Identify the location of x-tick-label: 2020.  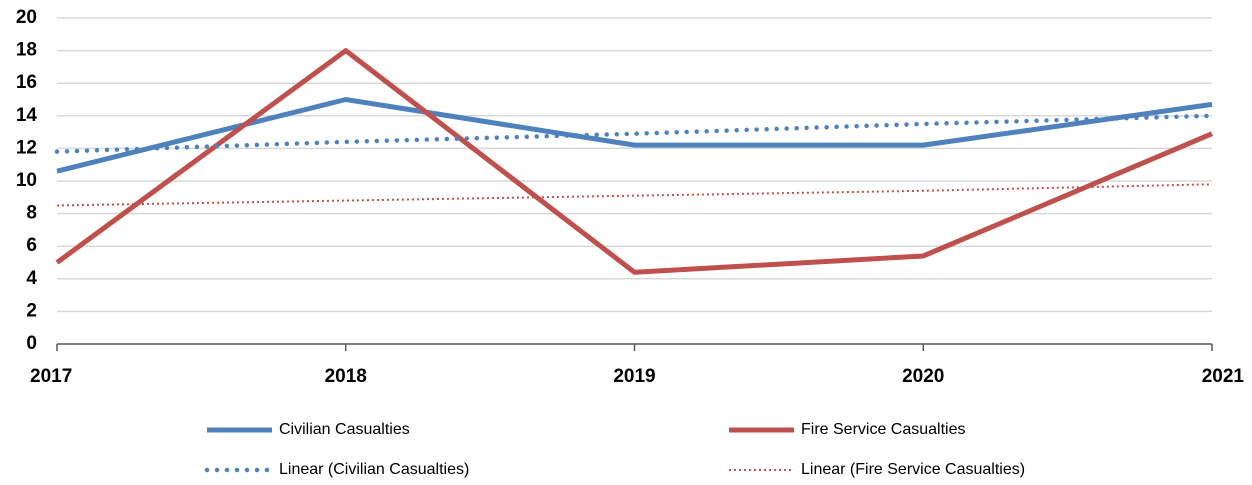
(923, 376).